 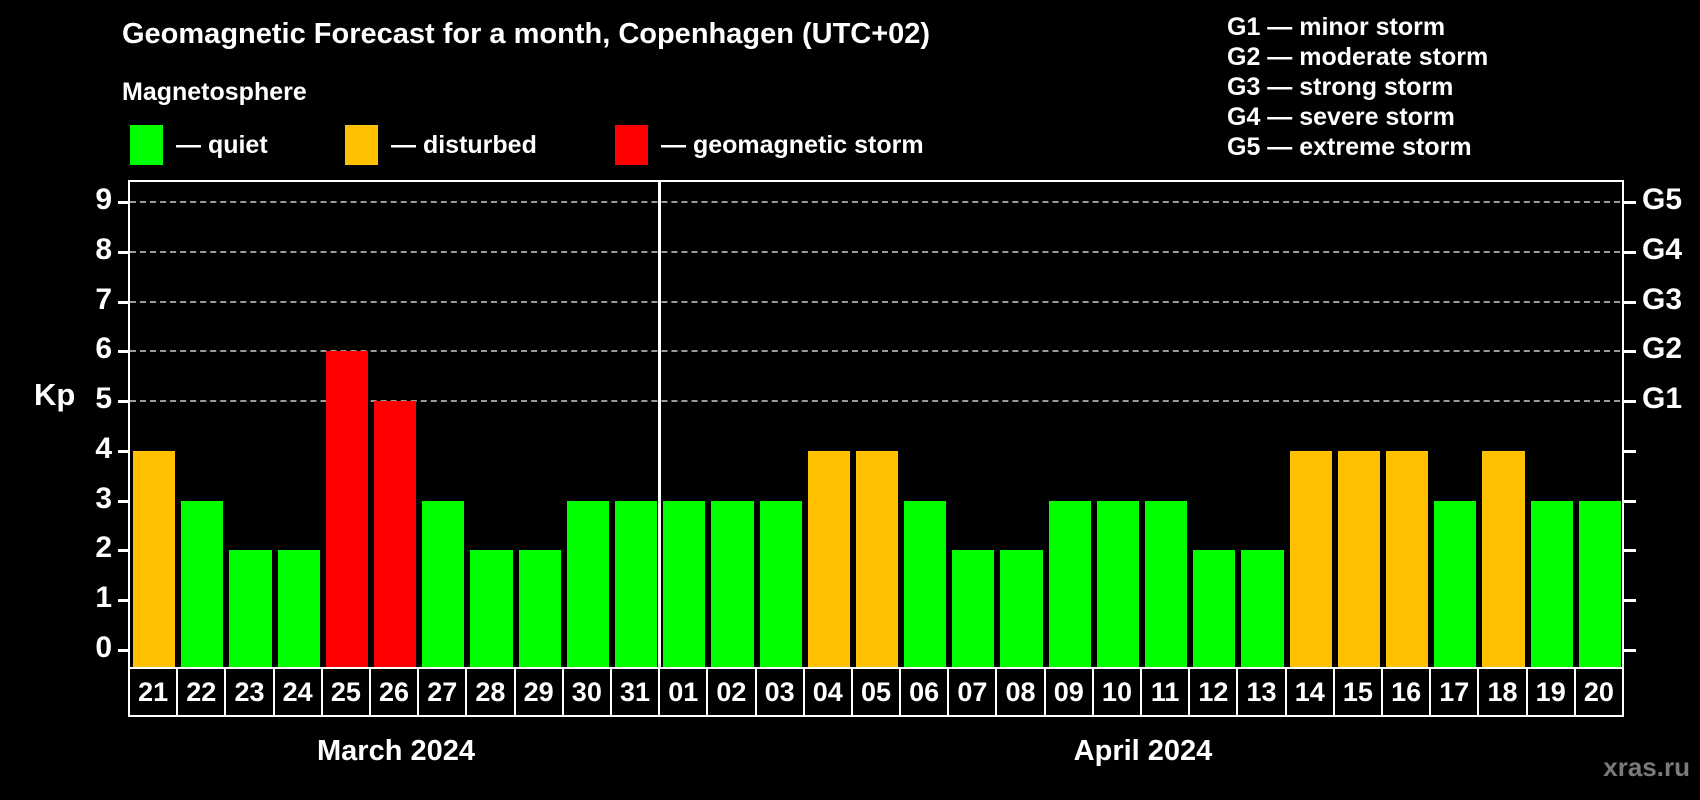 What do you see at coordinates (297, 692) in the screenshot?
I see `date-cell: 24` at bounding box center [297, 692].